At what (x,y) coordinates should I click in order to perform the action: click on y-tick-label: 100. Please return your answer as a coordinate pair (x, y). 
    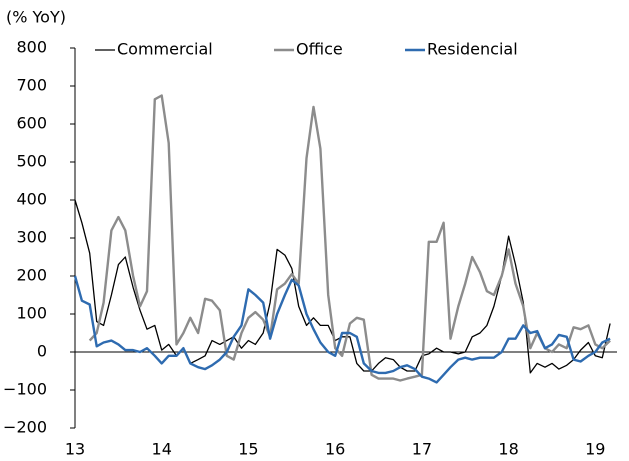
    Looking at the image, I should click on (31, 313).